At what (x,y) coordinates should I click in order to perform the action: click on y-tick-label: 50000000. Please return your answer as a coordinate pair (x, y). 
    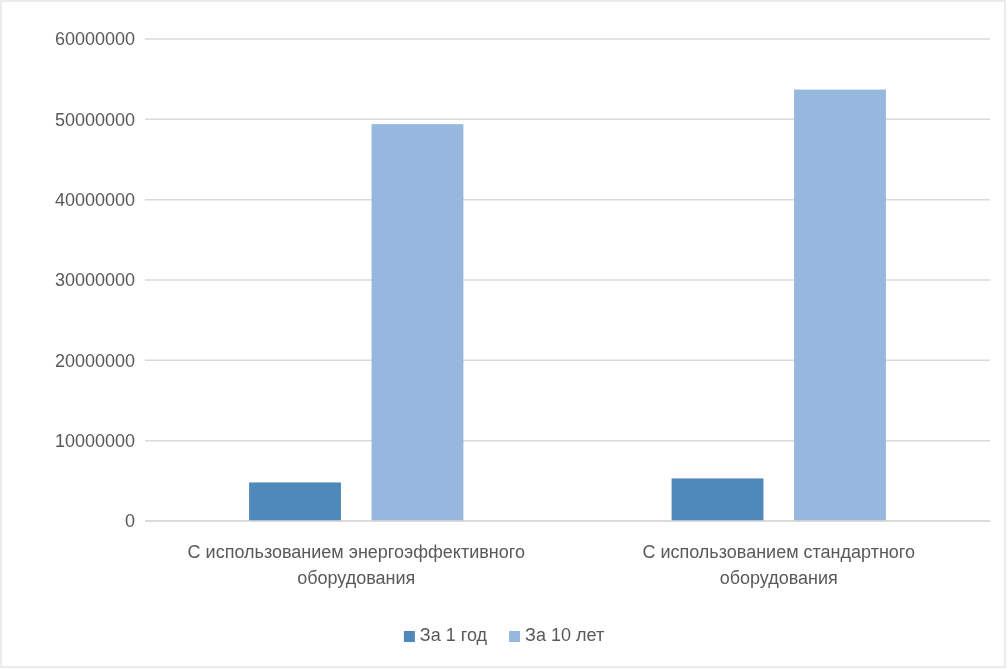
    Looking at the image, I should click on (94, 119).